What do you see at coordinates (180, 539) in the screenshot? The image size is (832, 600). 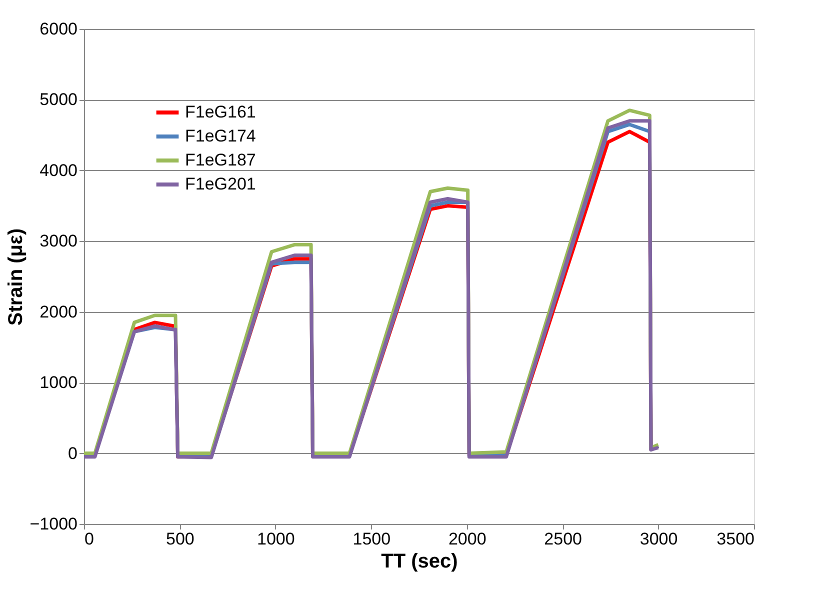 I see `x-tick-label: 500` at bounding box center [180, 539].